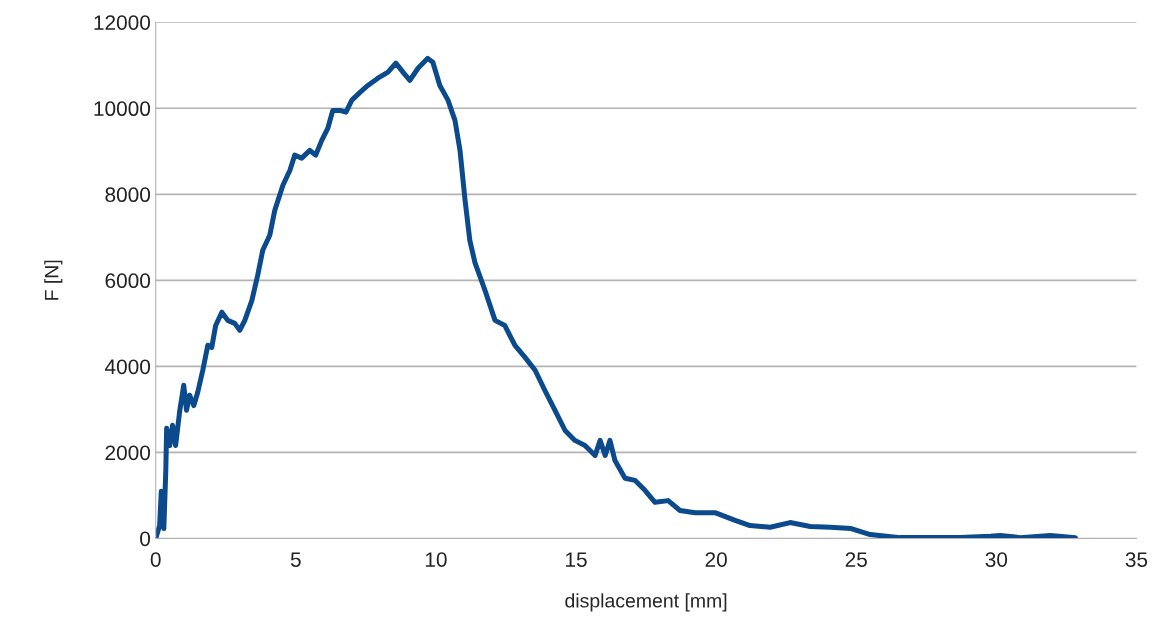 The height and width of the screenshot is (635, 1162). Describe the element at coordinates (122, 22) in the screenshot. I see `y-tick-label: 12000` at that location.